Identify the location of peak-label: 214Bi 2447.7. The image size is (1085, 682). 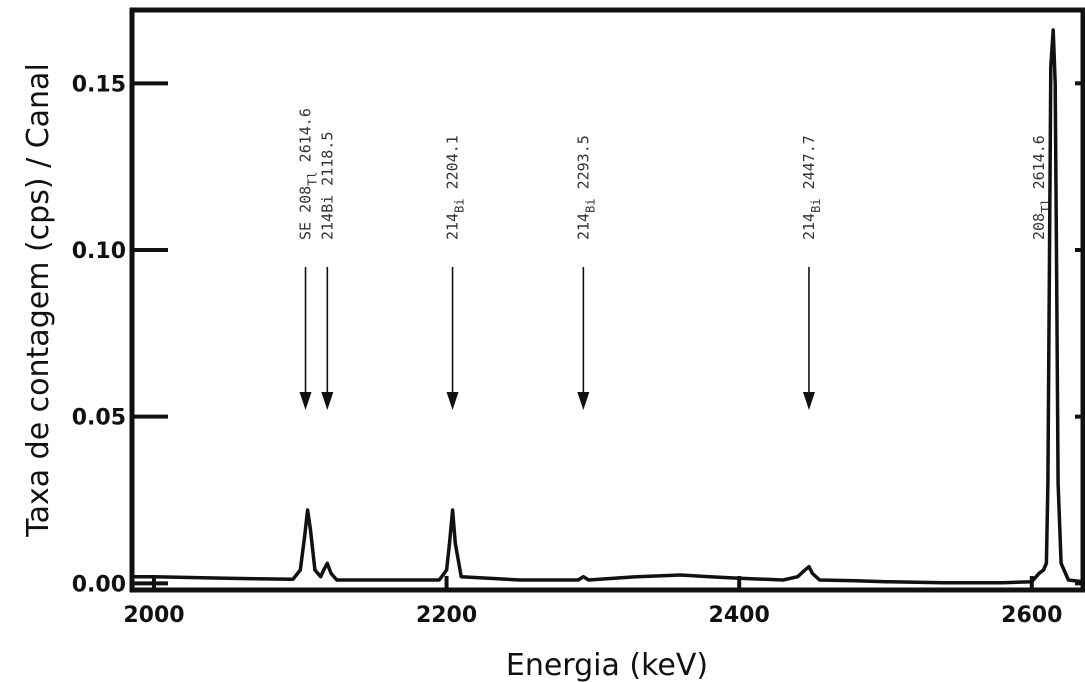
(811, 187).